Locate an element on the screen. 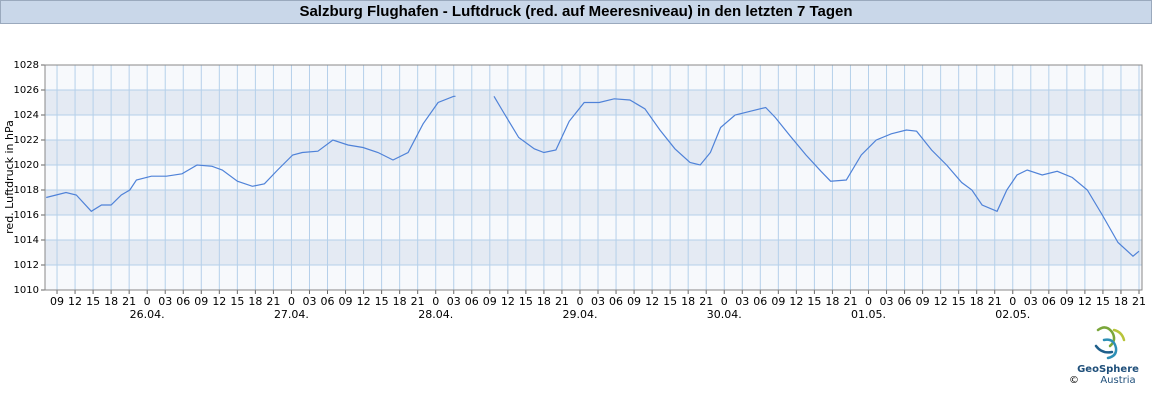 This screenshot has width=1152, height=400. y-tick-label: 1024 is located at coordinates (26, 115).